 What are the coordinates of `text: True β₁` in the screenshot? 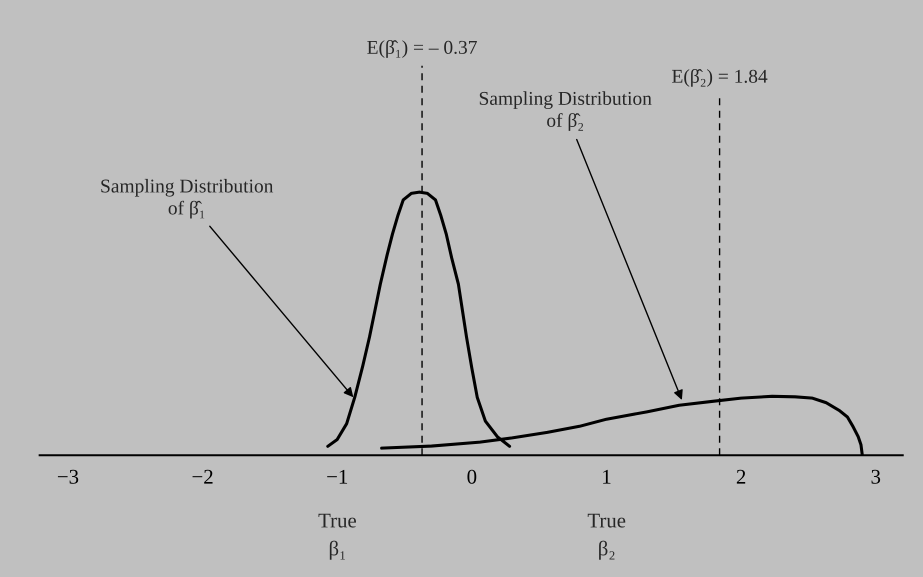 It's located at (337, 537).